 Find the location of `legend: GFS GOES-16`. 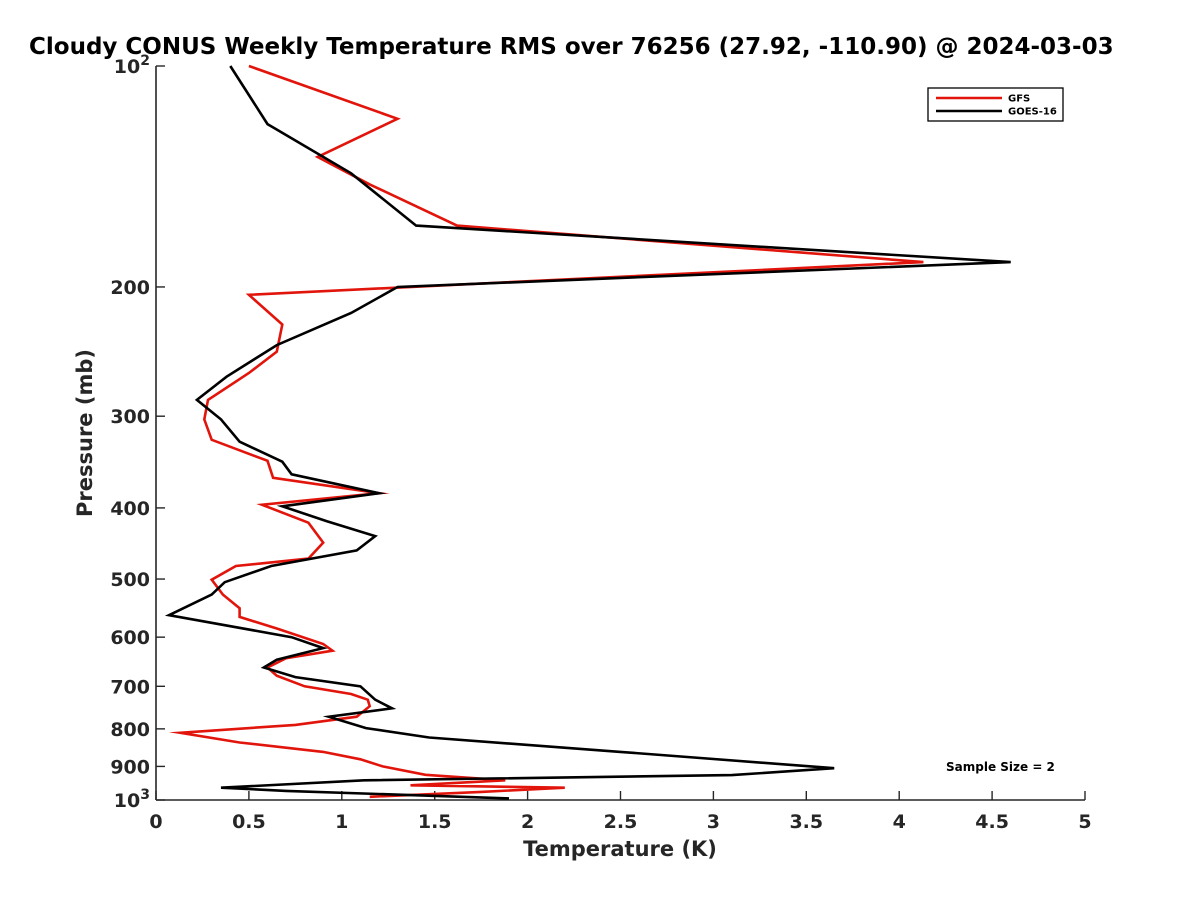

legend: GFS GOES-16 is located at coordinates (995, 104).